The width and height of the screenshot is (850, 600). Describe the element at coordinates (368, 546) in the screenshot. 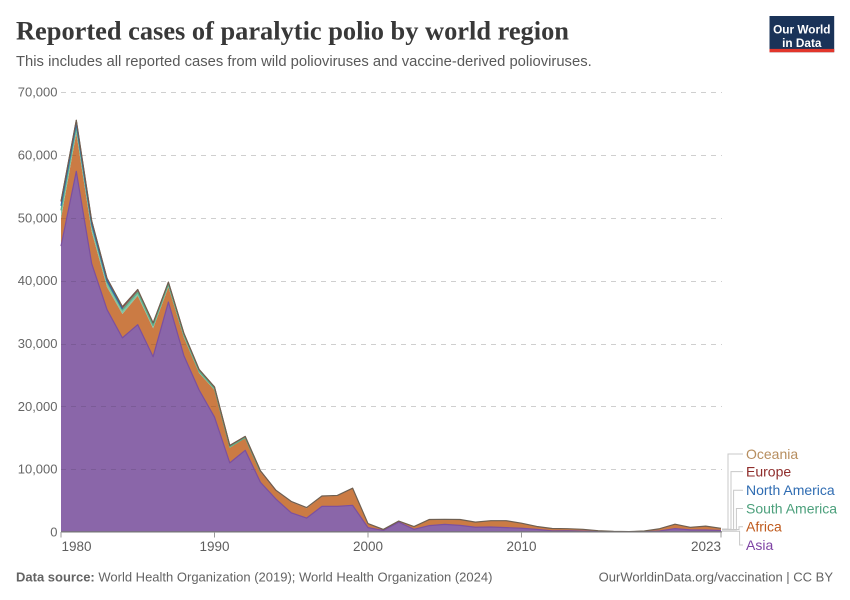

I see `svg-text: 2000` at that location.